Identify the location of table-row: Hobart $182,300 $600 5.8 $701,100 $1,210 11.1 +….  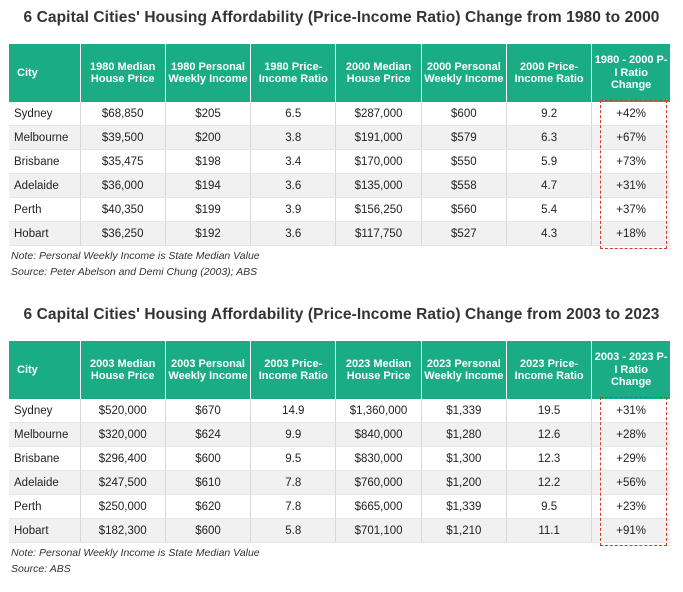
(339, 530).